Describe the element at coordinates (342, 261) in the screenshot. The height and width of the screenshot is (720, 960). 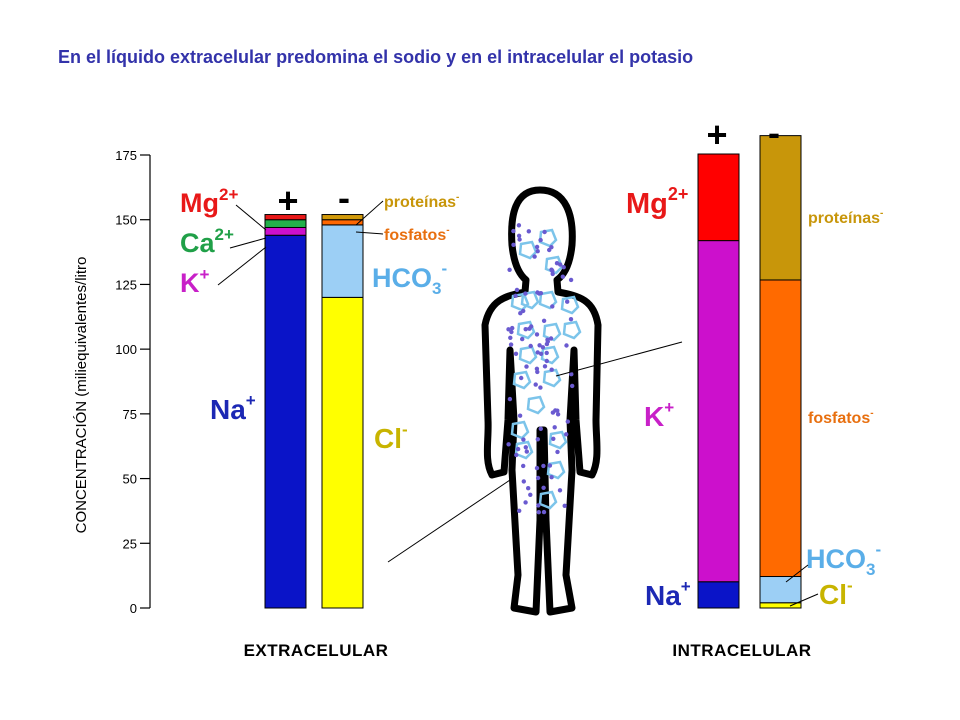
I see `bar-segment-extracelular-hco` at that location.